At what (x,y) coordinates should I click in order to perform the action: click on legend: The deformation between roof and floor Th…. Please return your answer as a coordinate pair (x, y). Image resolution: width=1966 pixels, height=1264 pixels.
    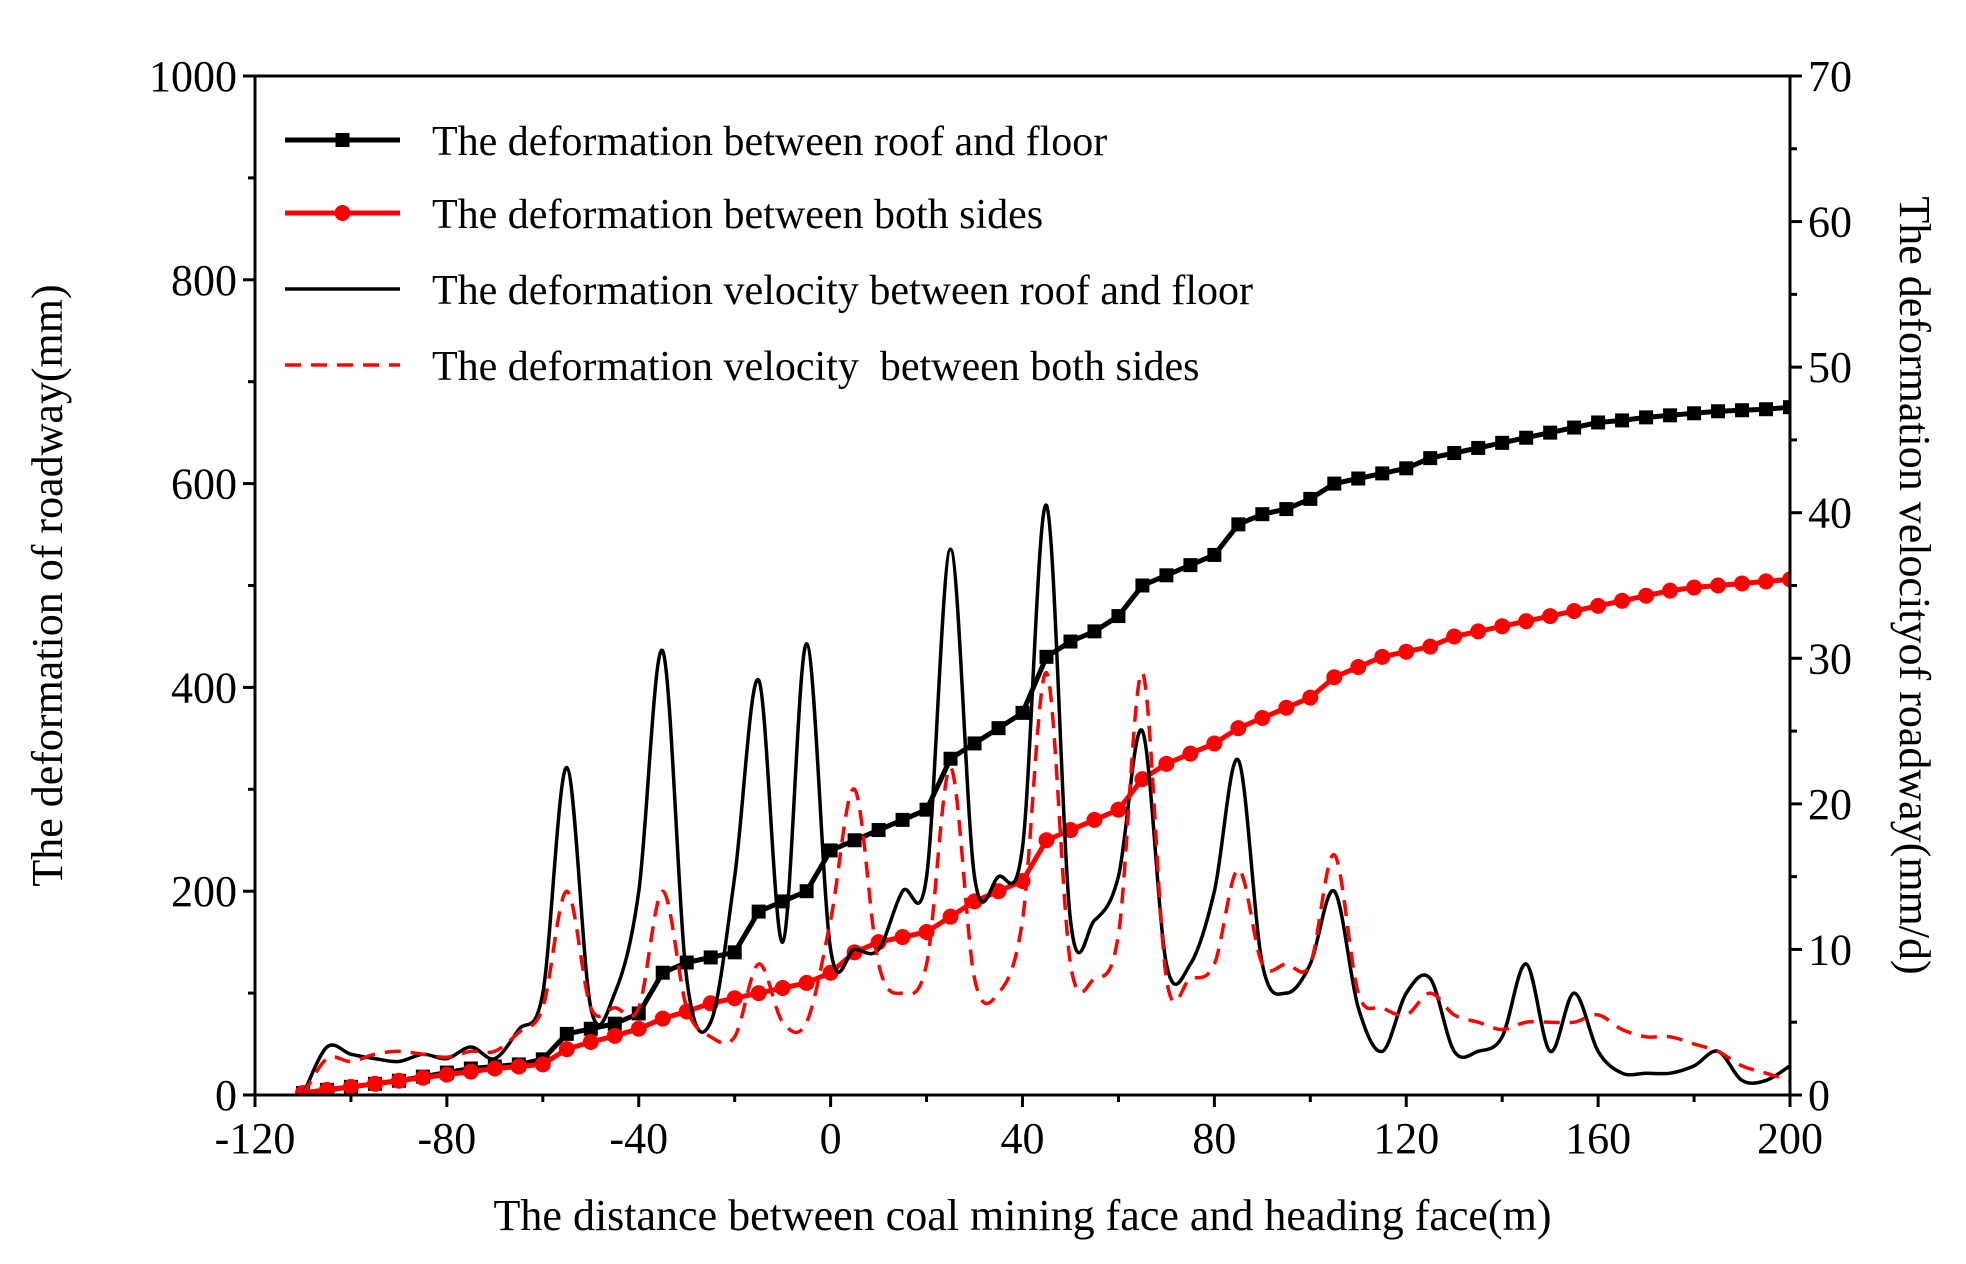
    Looking at the image, I should click on (769, 254).